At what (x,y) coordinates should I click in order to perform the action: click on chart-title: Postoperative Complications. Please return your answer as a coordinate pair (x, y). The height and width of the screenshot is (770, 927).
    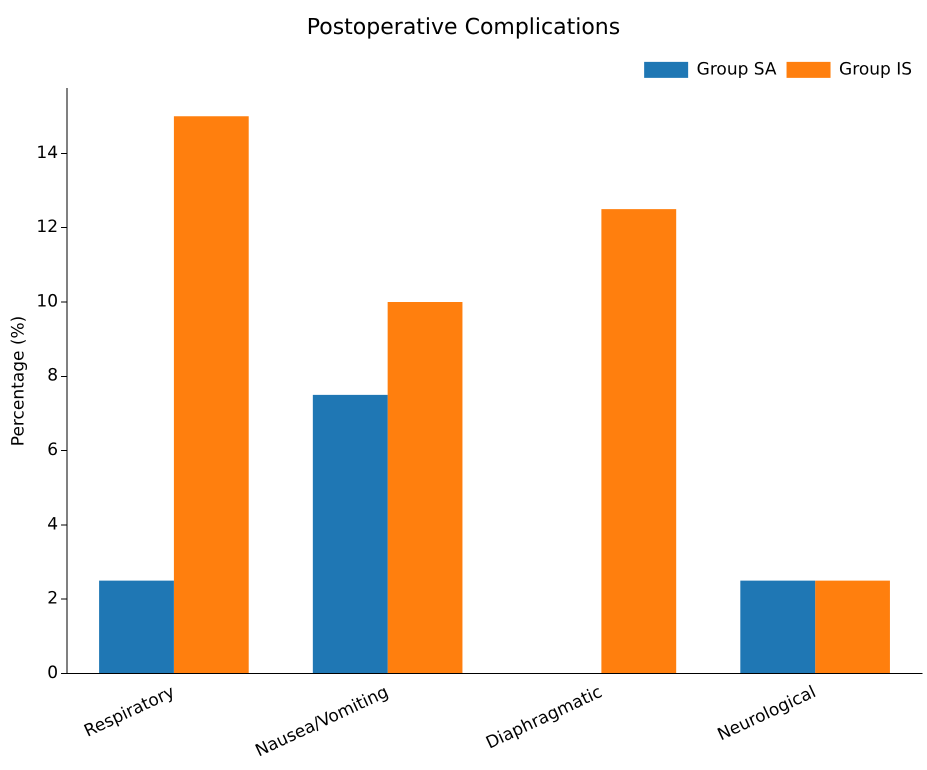
    Looking at the image, I should click on (463, 27).